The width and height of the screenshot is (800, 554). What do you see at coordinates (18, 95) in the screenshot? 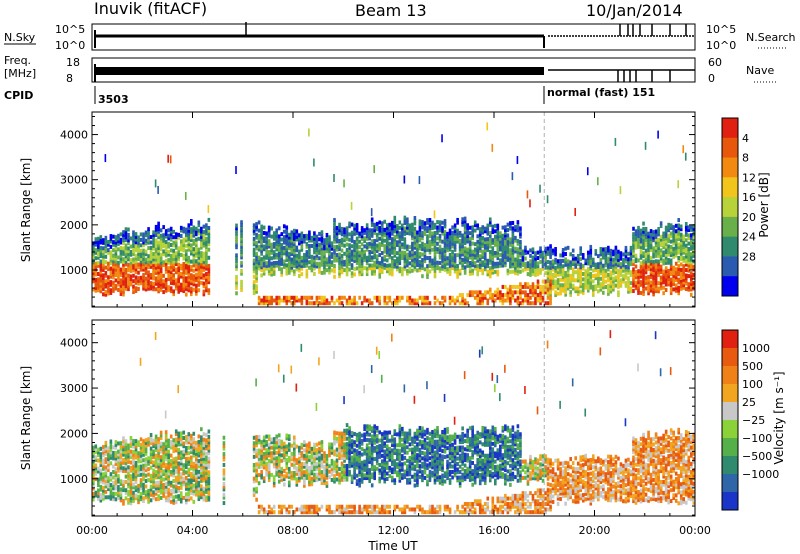
I see `cpid-label: CPID` at bounding box center [18, 95].